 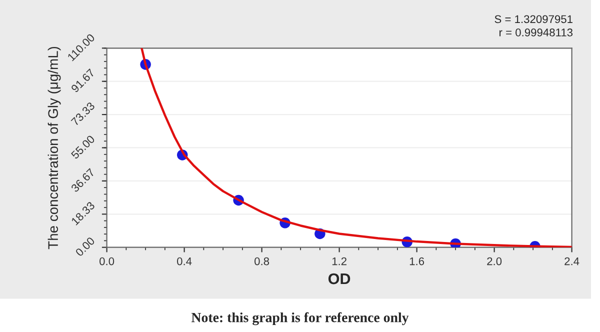 What do you see at coordinates (536, 32) in the screenshot?
I see `text: r = 0.99948113` at bounding box center [536, 32].